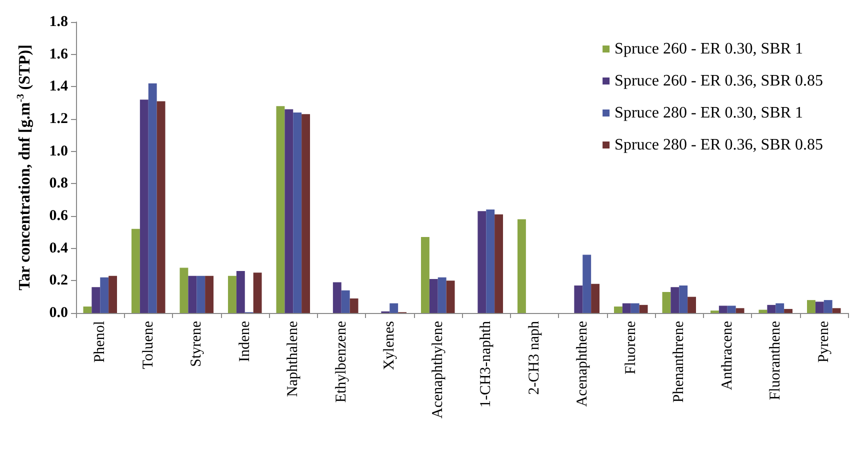 The image size is (866, 456). What do you see at coordinates (630, 347) in the screenshot?
I see `x-tick-label: Fluorene` at bounding box center [630, 347].